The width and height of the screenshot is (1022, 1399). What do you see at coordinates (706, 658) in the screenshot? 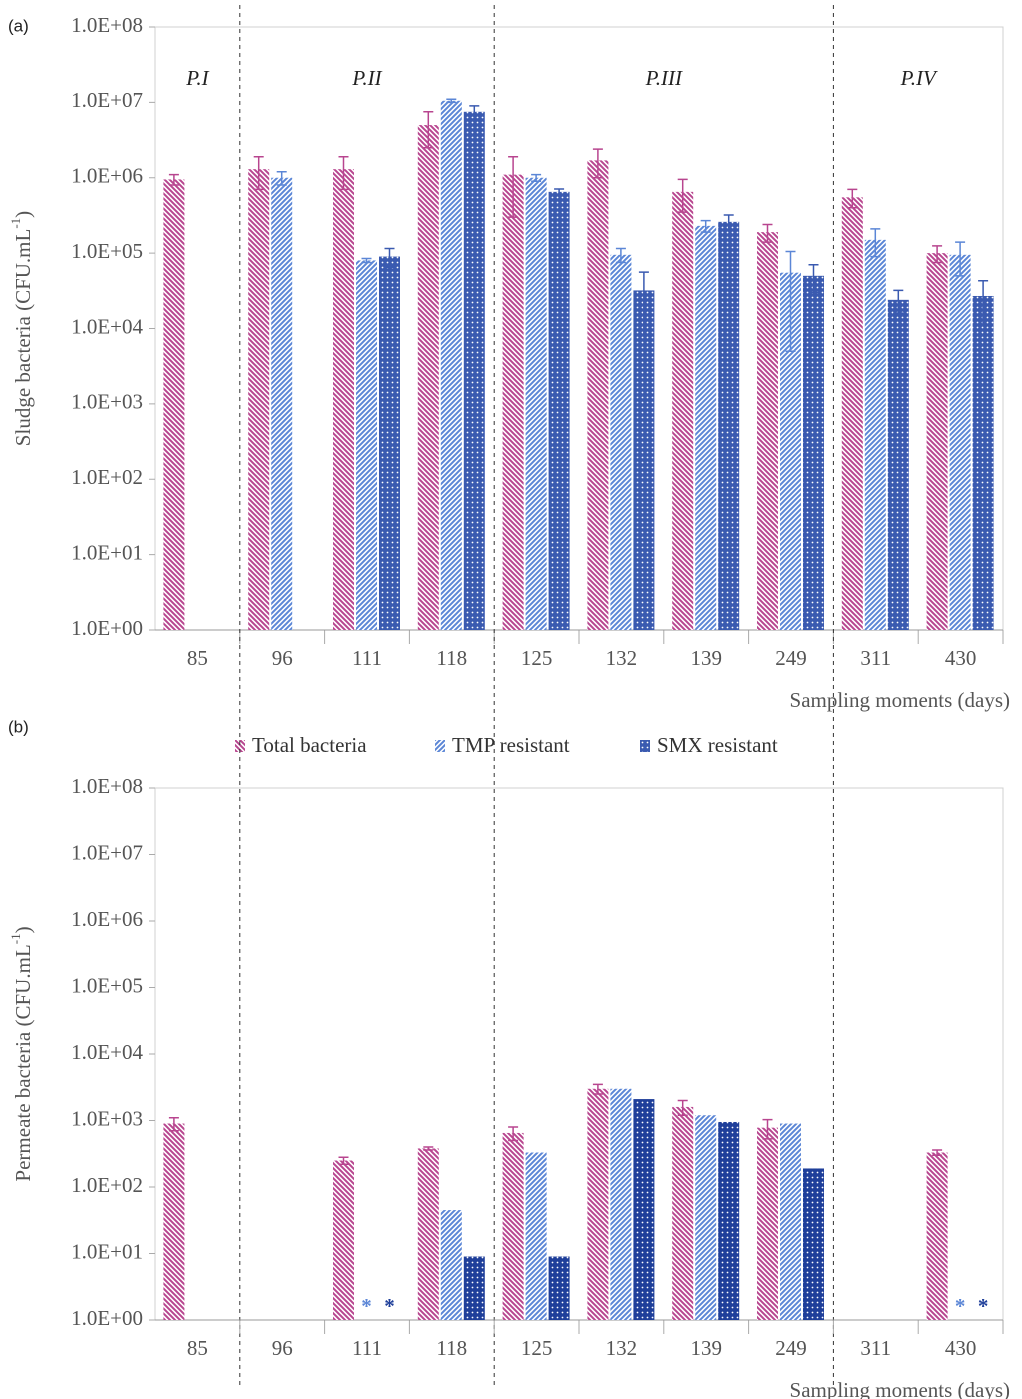
I see `x-tick-label: 139` at bounding box center [706, 658].